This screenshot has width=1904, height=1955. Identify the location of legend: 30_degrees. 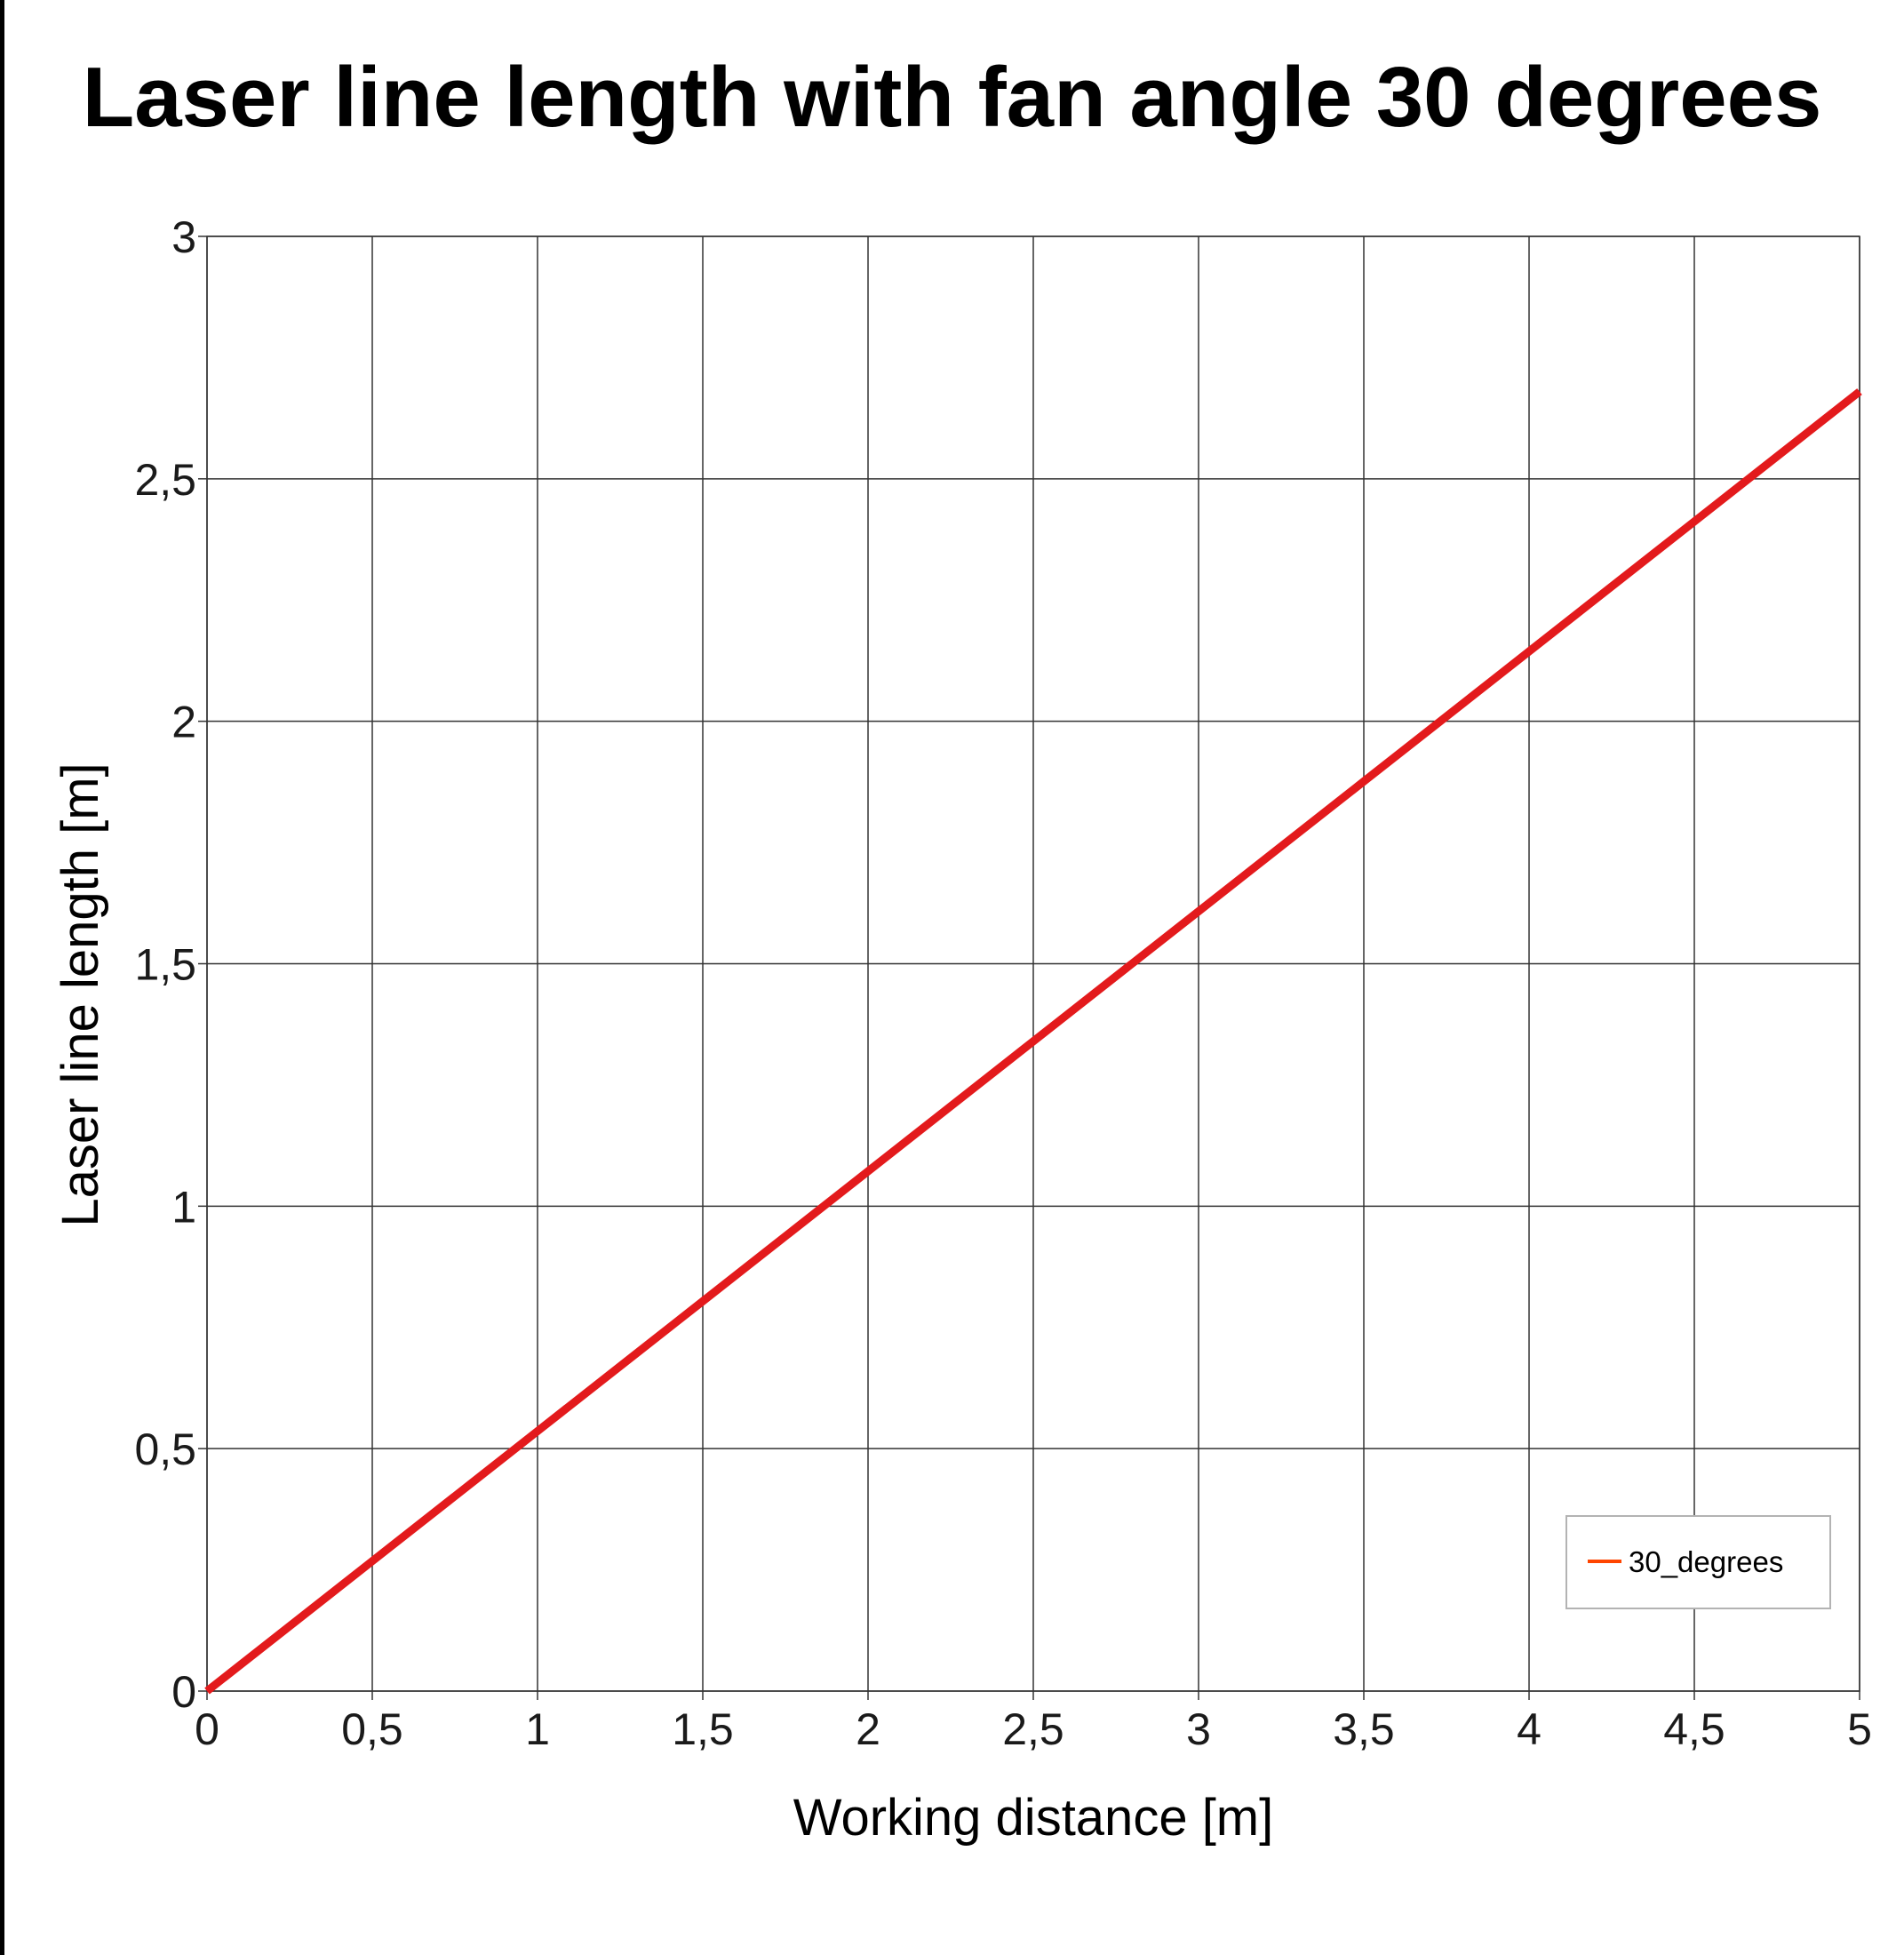
(1698, 1562).